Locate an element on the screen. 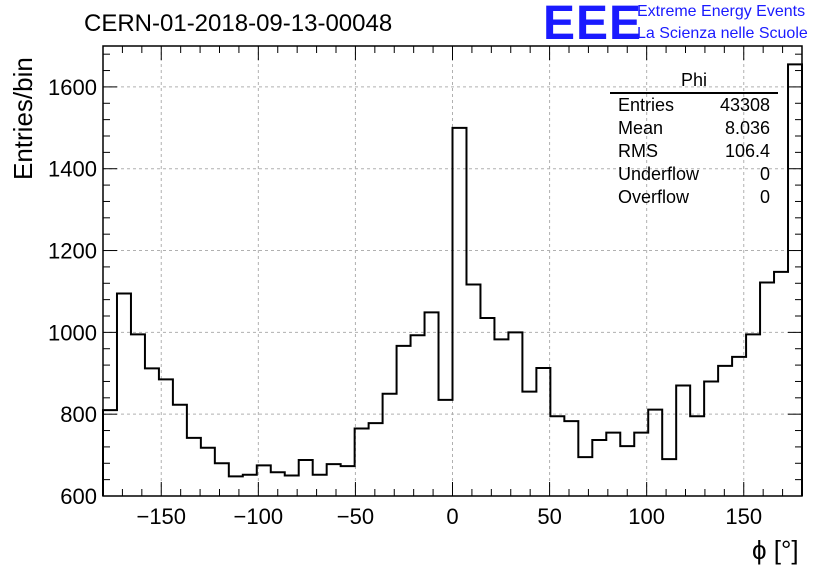 The height and width of the screenshot is (572, 836). eee-logo: EEE is located at coordinates (593, 25).